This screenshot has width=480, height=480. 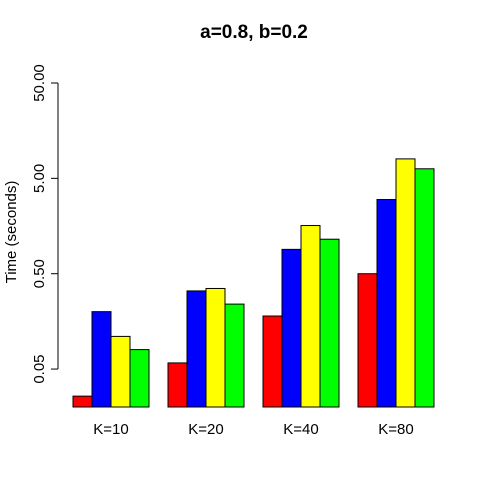 I want to click on y-axis: 0.05 0.50 5.00 50.00, so click(x=45, y=224).